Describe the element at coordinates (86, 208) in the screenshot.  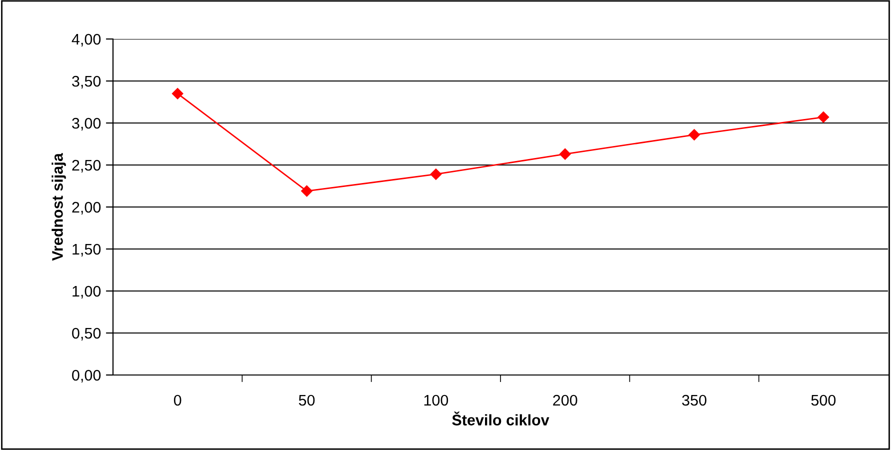
I see `y-tick-label: 2,00` at that location.